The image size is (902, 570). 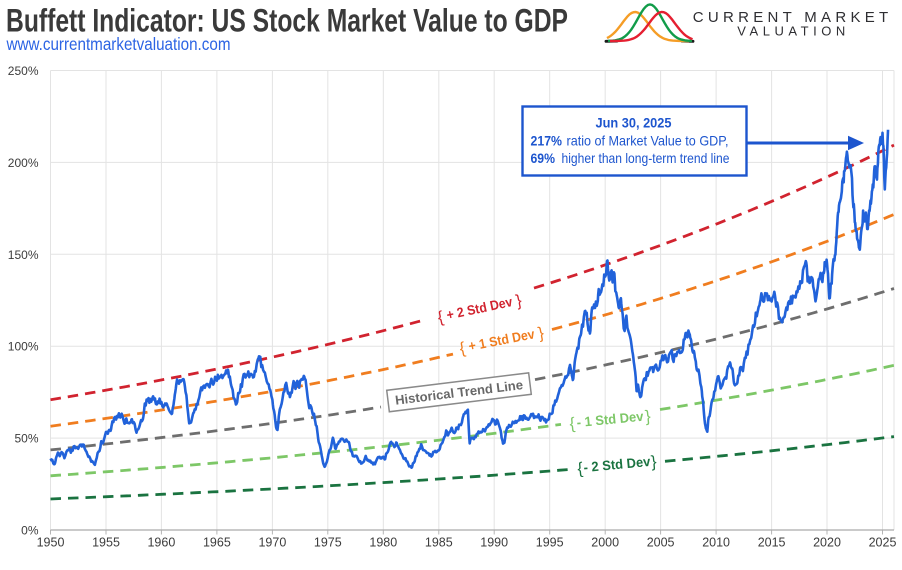 What do you see at coordinates (661, 543) in the screenshot?
I see `svg-text: 2005` at bounding box center [661, 543].